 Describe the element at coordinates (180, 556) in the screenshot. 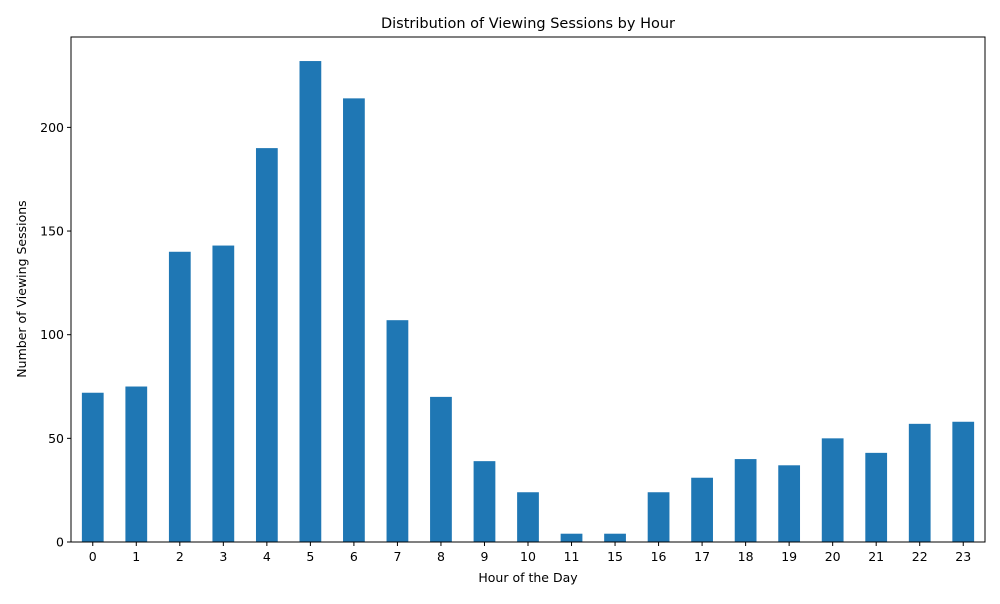

I see `x-tick-label: 2` at that location.